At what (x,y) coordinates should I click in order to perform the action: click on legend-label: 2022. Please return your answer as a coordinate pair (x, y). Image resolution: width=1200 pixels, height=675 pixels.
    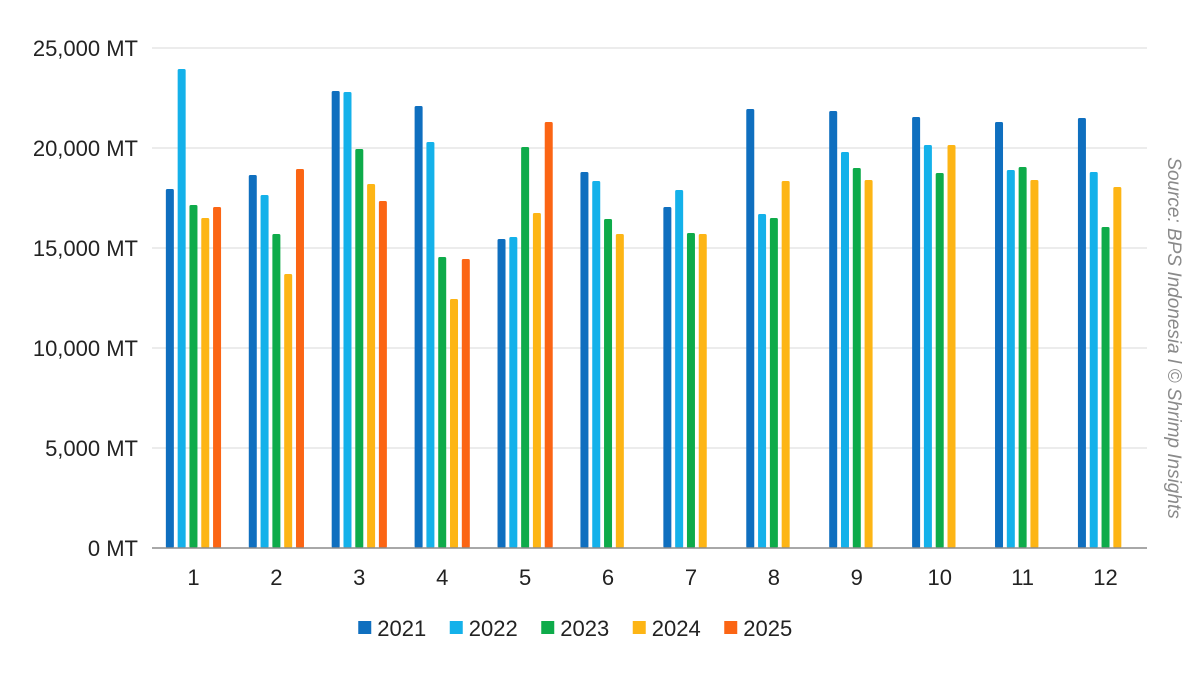
    Looking at the image, I should click on (493, 628).